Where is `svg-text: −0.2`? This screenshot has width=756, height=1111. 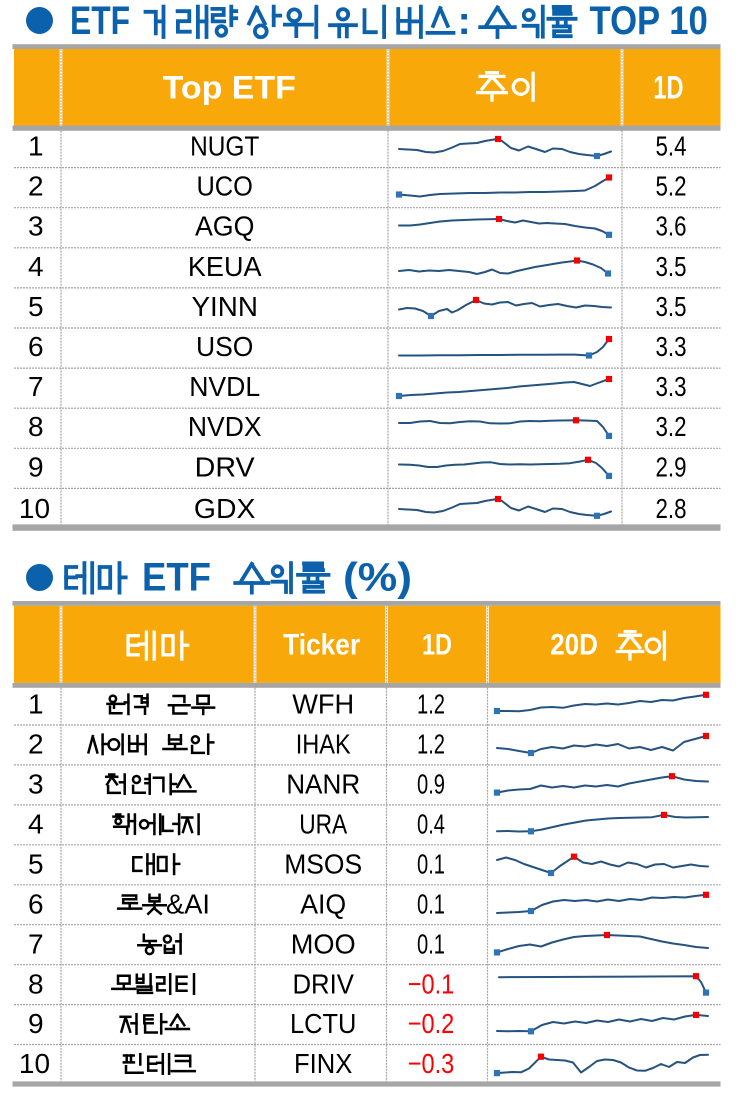
svg-text: −0.2 is located at coordinates (431, 1023).